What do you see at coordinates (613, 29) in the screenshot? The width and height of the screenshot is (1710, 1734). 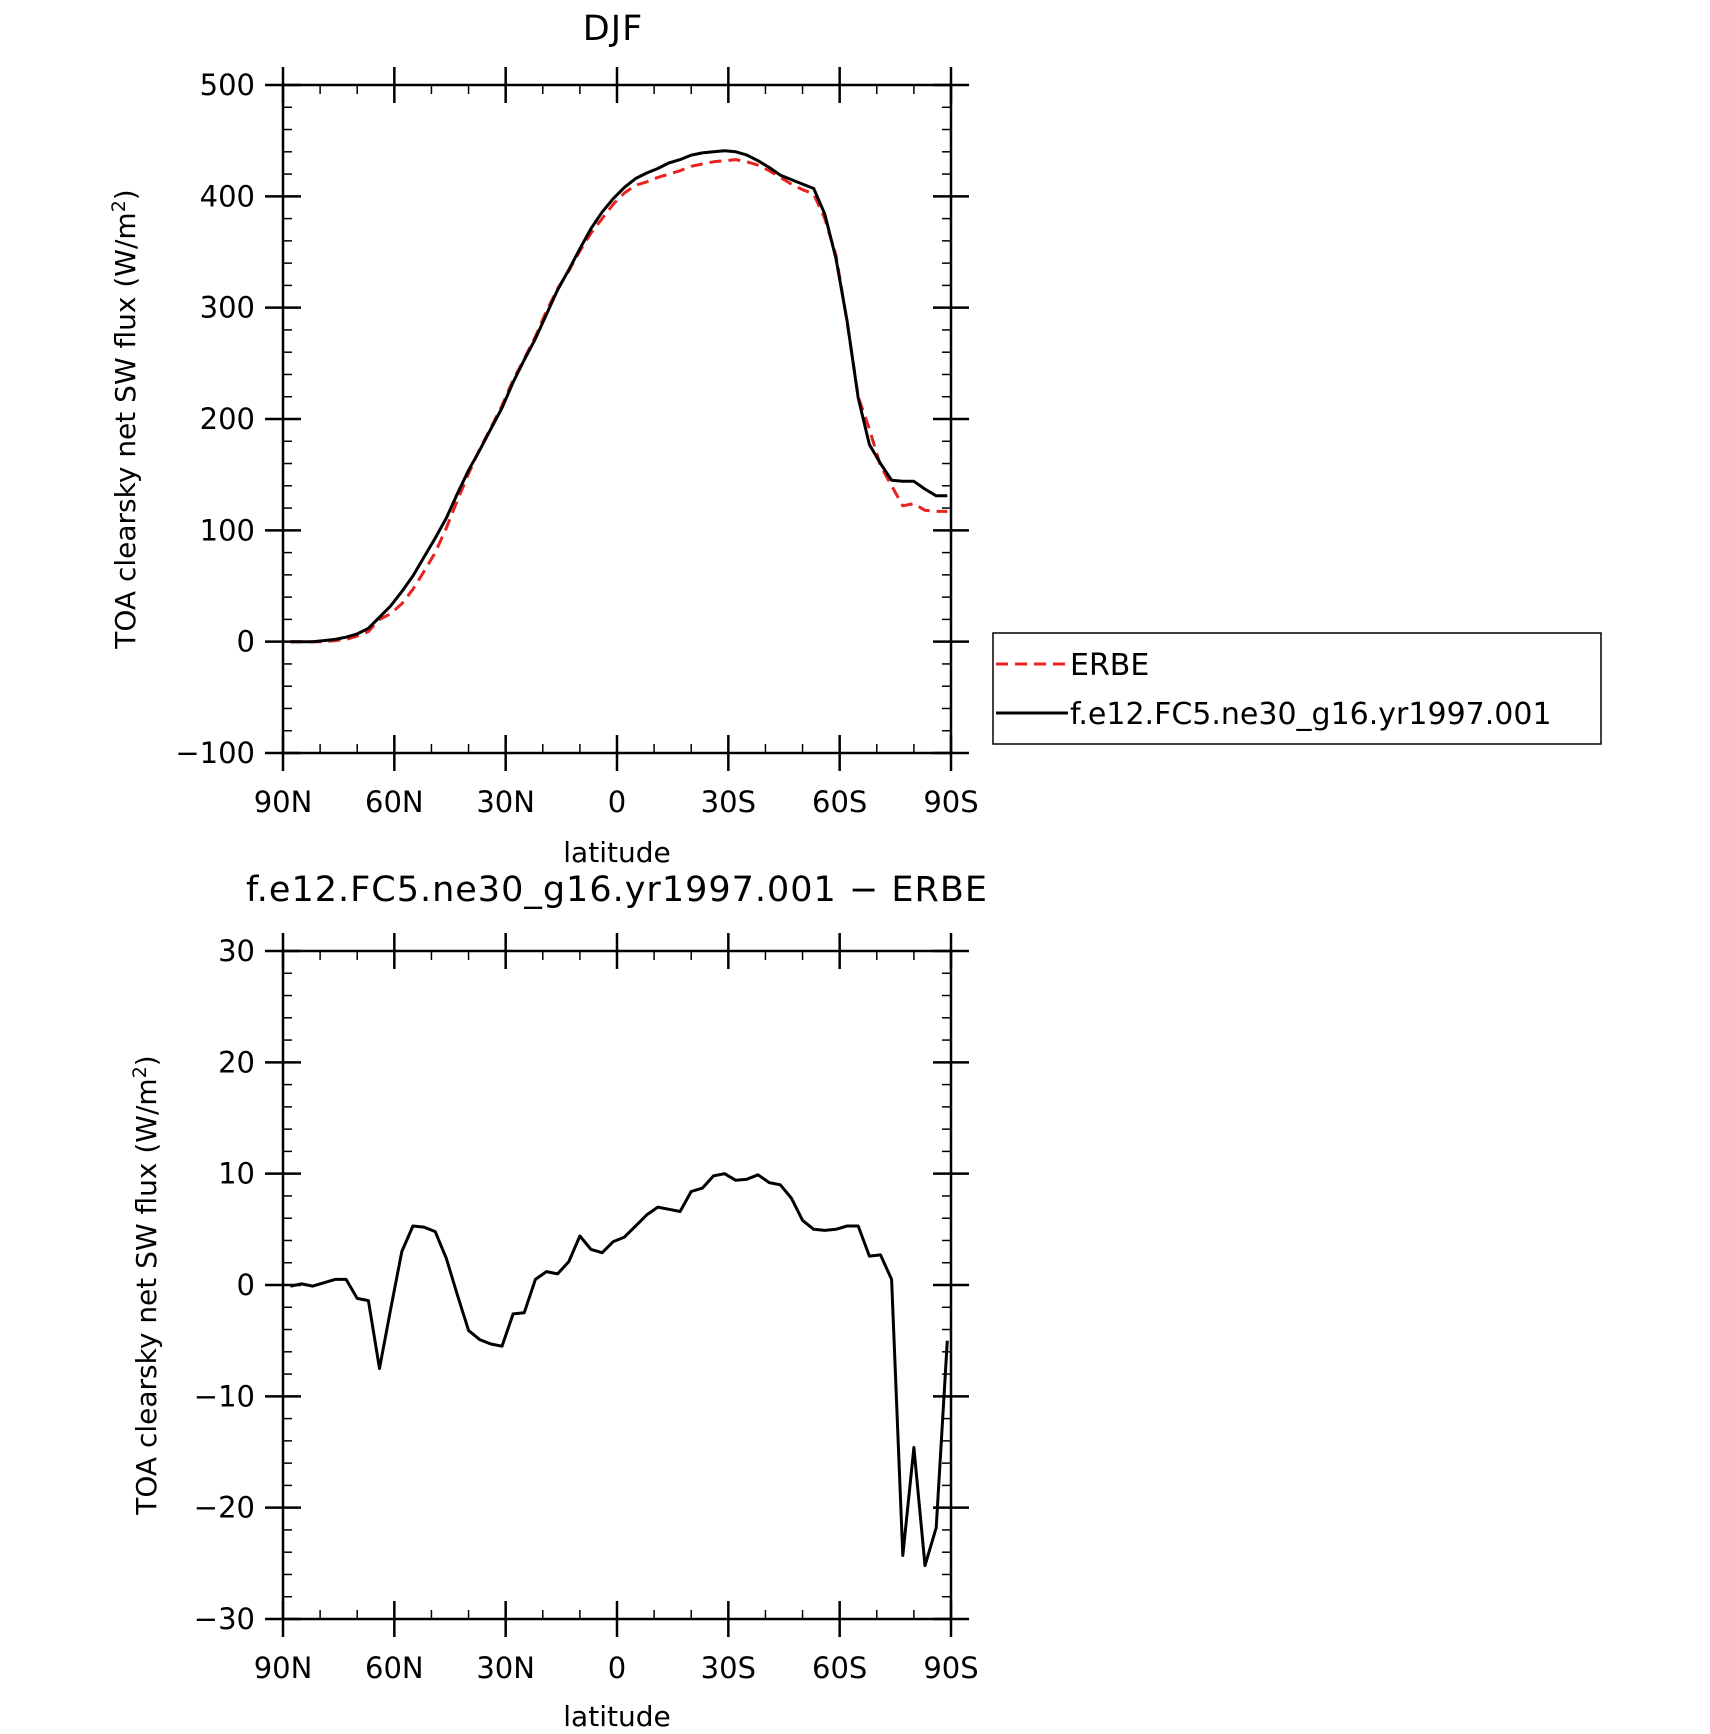 I see `top-chart-title: DJF` at bounding box center [613, 29].